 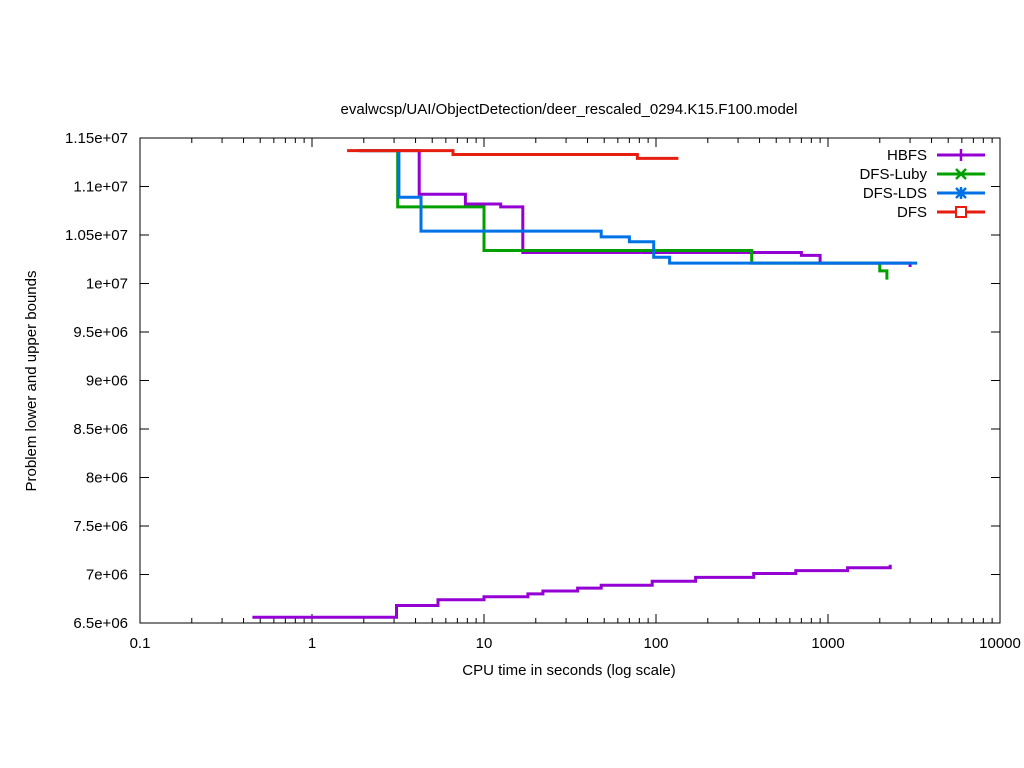 What do you see at coordinates (893, 174) in the screenshot?
I see `legend-label: DFS-Luby` at bounding box center [893, 174].